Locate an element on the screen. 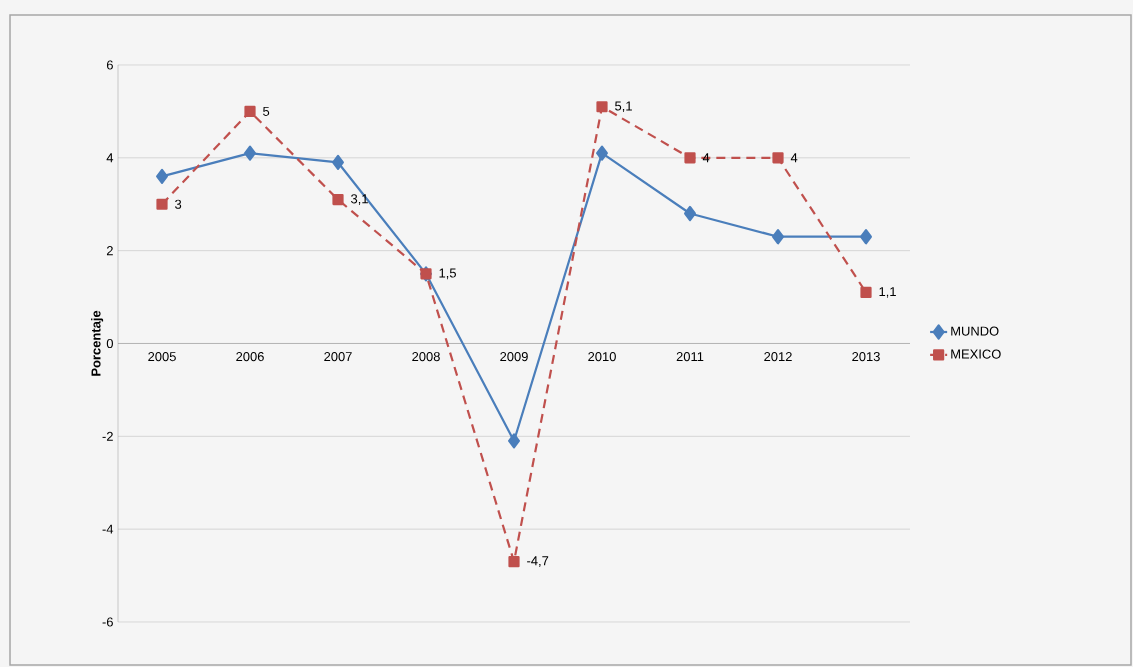  x-tick-label: 2013 is located at coordinates (866, 356).